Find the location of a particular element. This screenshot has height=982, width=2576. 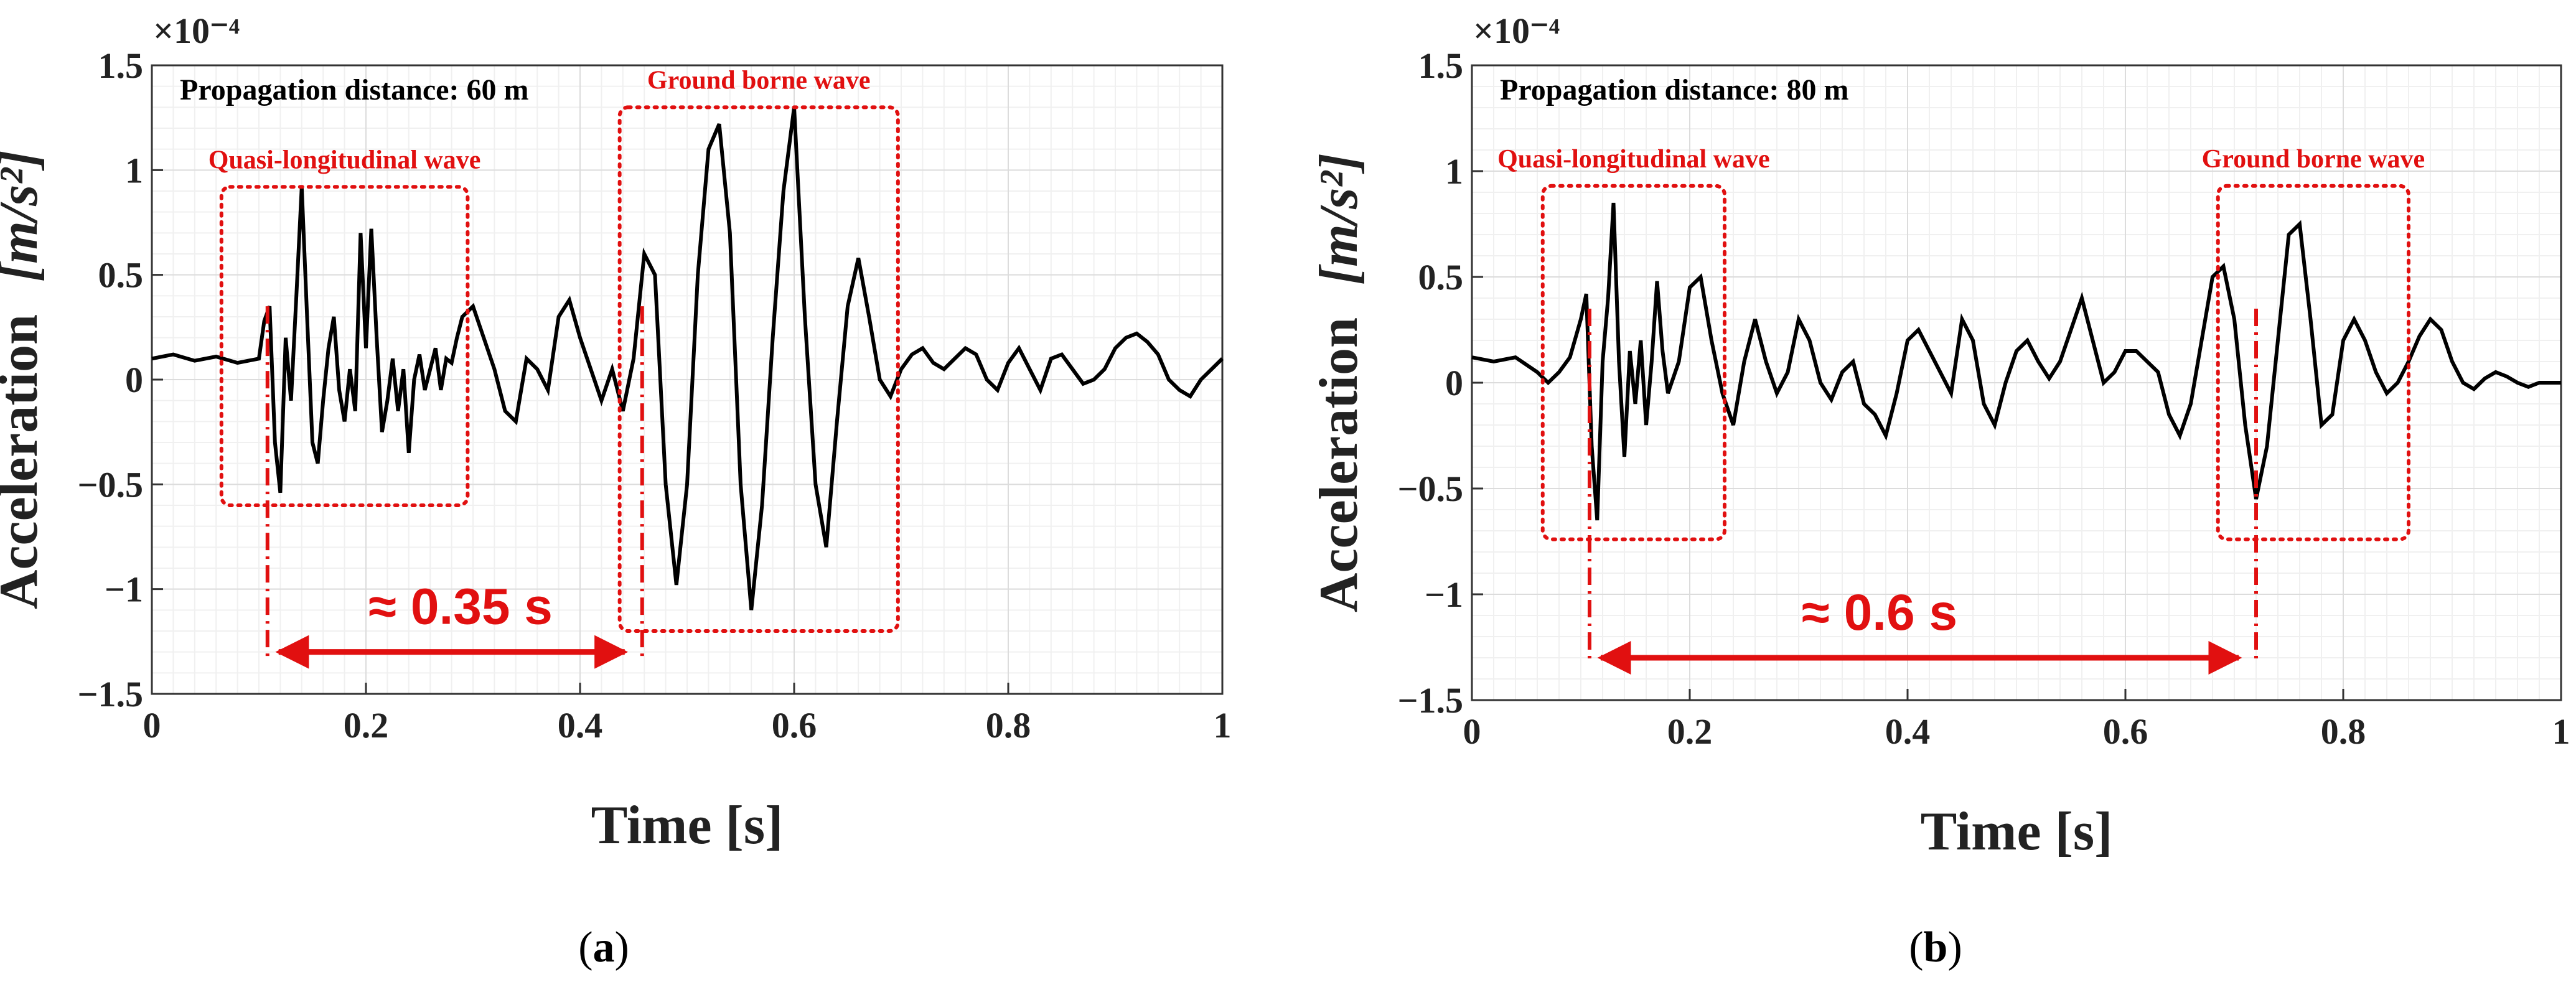

y-tick-label-a: −1 is located at coordinates (124, 589).